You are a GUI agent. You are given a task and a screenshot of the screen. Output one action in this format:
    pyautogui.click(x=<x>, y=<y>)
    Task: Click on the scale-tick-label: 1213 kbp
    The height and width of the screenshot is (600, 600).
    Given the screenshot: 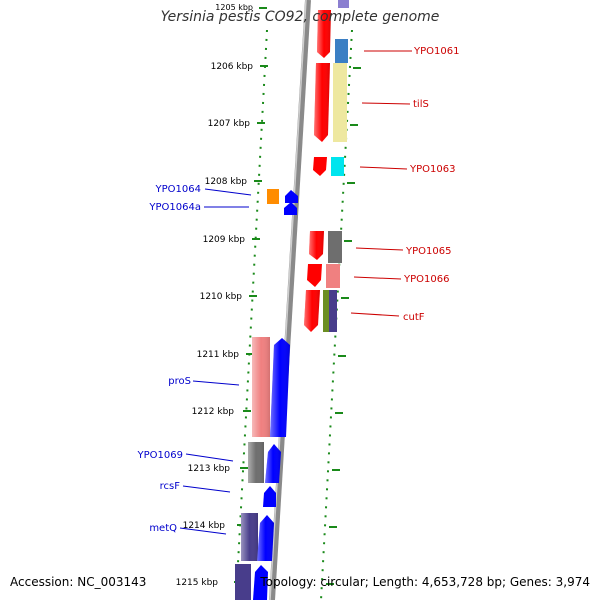 What is the action you would take?
    pyautogui.click(x=209, y=469)
    